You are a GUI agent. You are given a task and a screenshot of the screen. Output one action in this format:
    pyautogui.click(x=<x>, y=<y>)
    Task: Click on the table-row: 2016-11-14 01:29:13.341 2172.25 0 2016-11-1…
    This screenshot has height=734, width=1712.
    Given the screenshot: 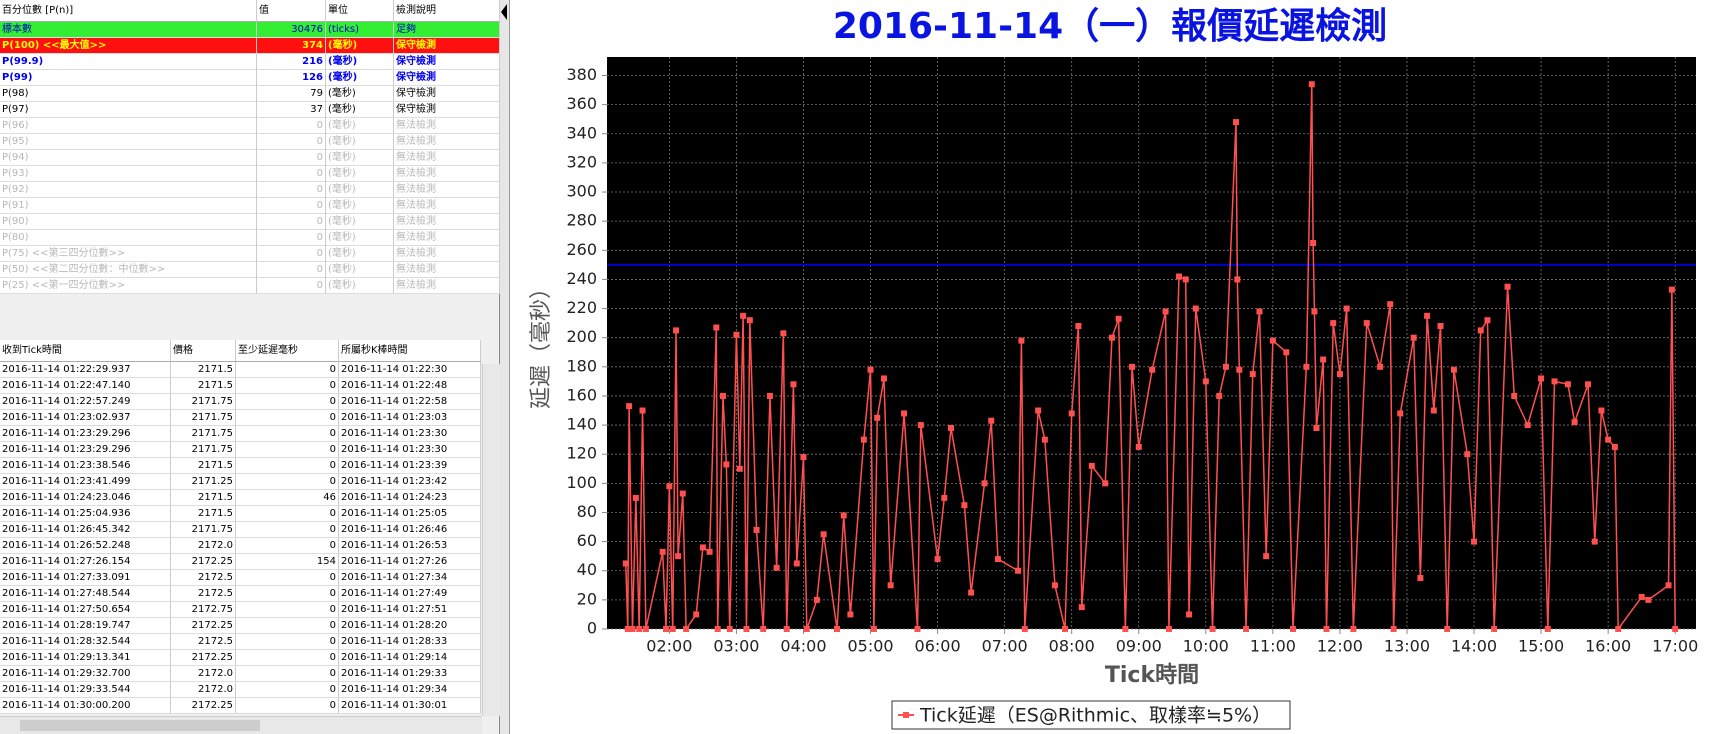 What is the action you would take?
    pyautogui.click(x=240, y=658)
    